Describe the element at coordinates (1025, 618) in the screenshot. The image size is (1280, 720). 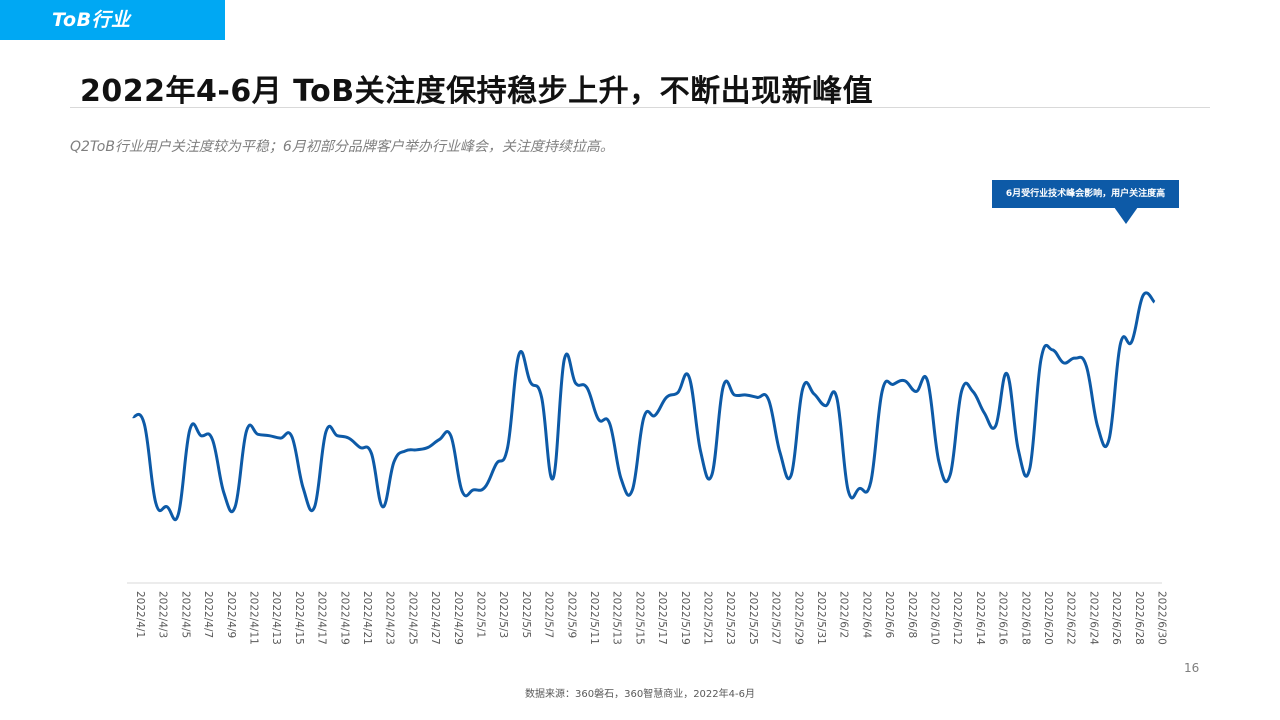
I see `x-tick-label: 2022/6/18` at that location.